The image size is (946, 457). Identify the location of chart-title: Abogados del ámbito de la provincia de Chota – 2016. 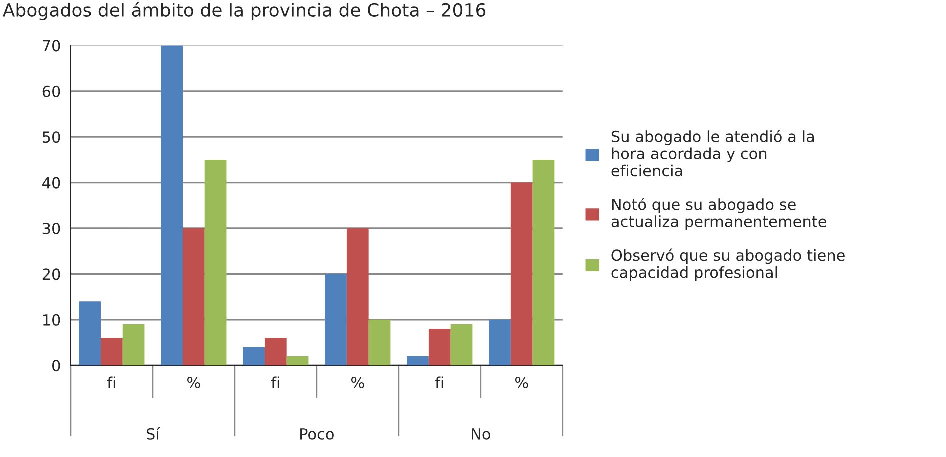
(244, 11).